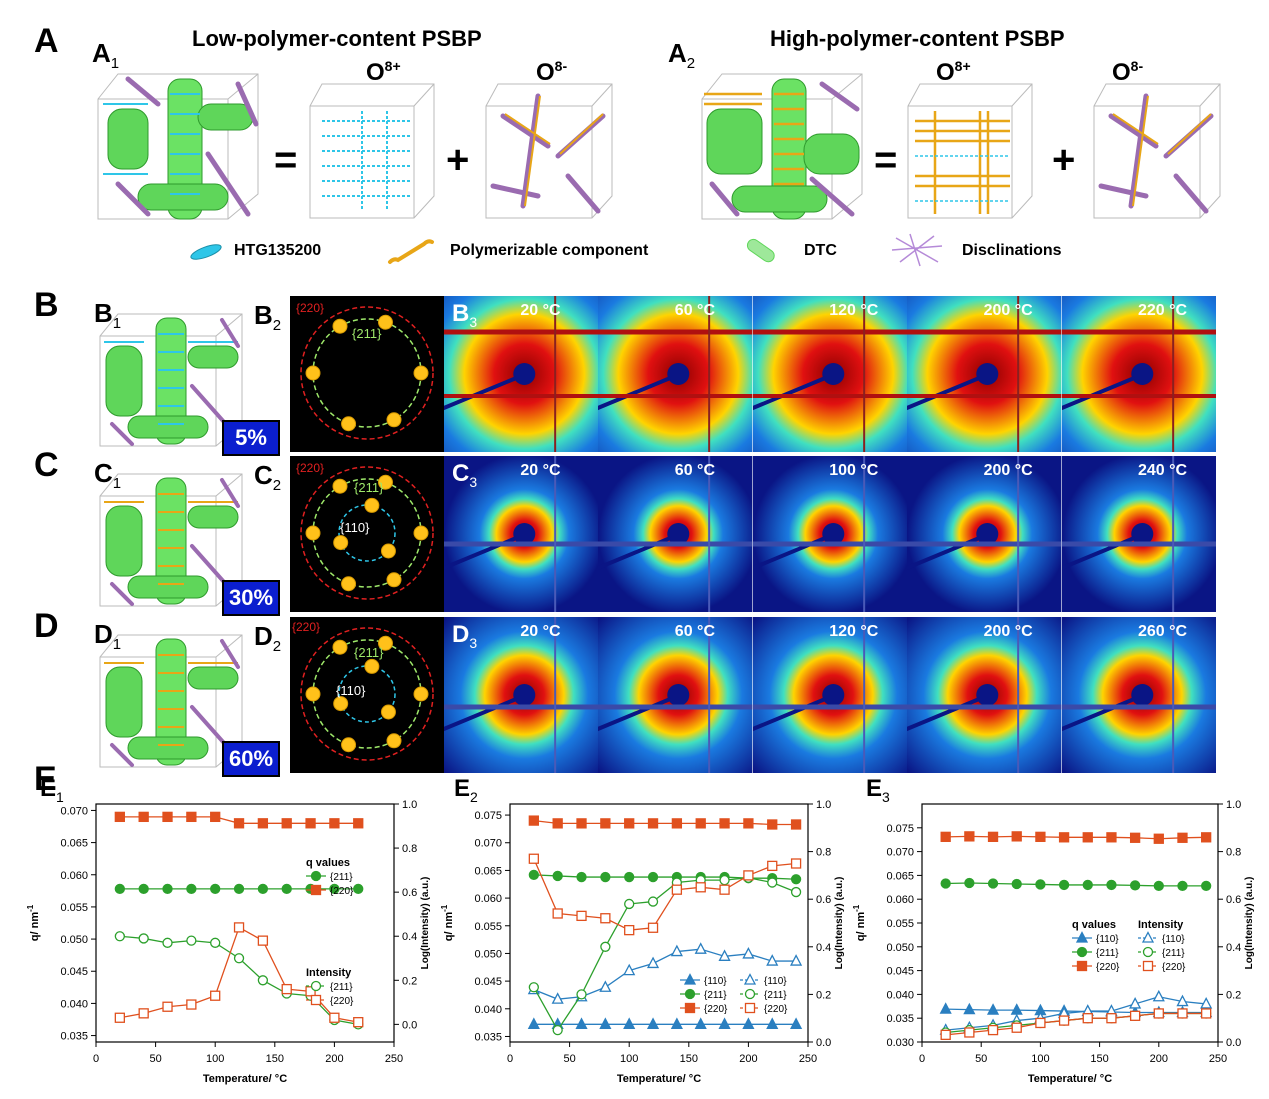 The image size is (1269, 1099). Describe the element at coordinates (782, 146) in the screenshot. I see `cube-a2-full` at that location.